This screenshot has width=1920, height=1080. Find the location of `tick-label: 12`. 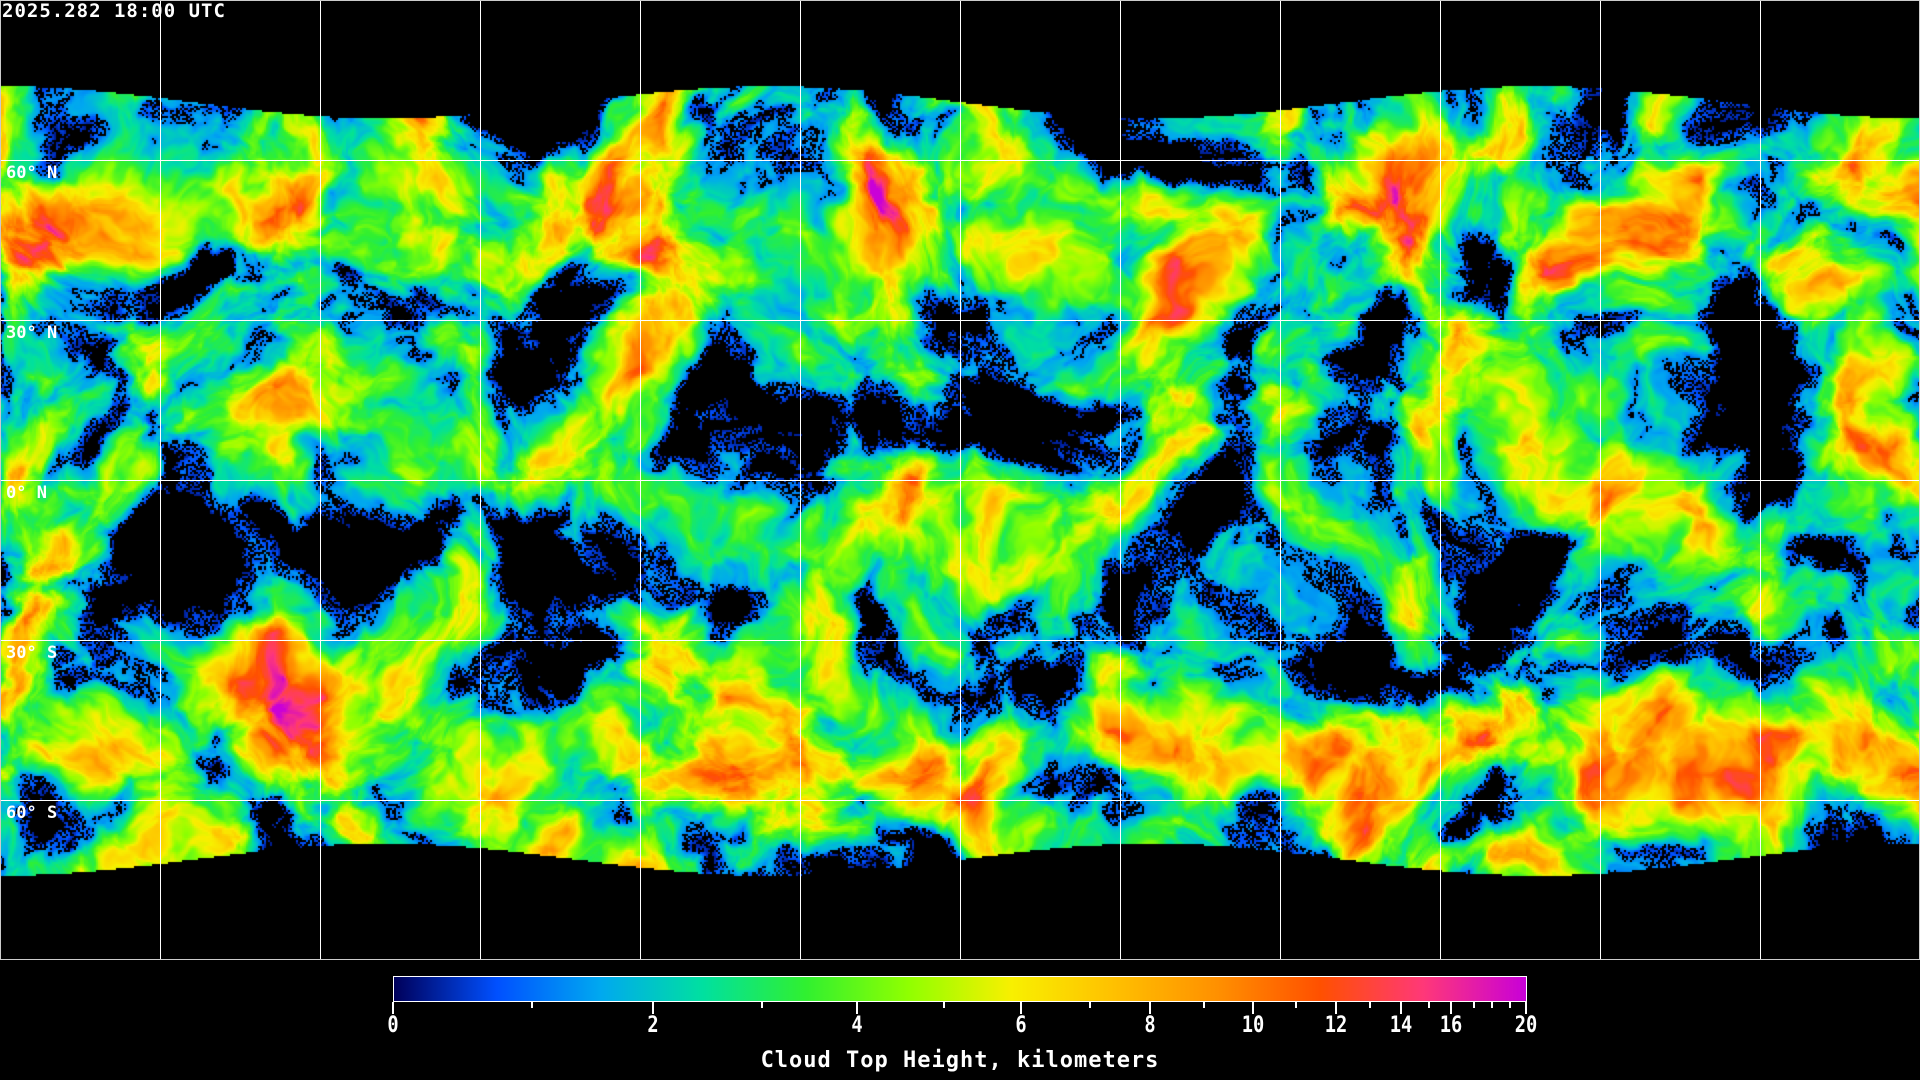

tick-label: 12 is located at coordinates (1336, 1025).